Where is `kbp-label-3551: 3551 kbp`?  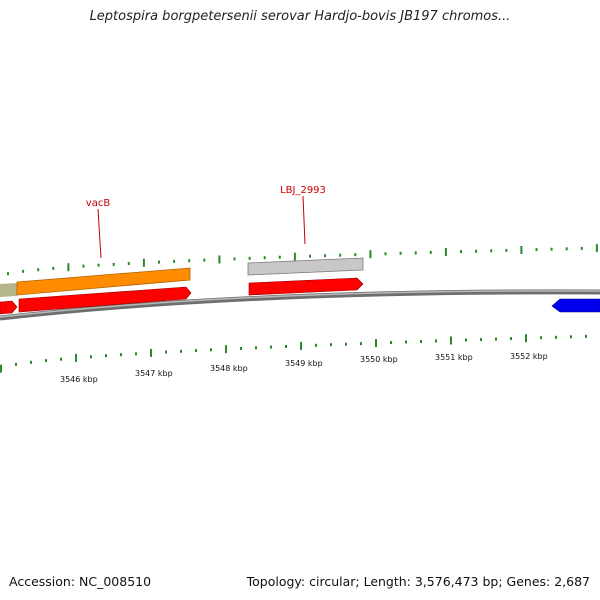
kbp-label-3551: 3551 kbp is located at coordinates (454, 357).